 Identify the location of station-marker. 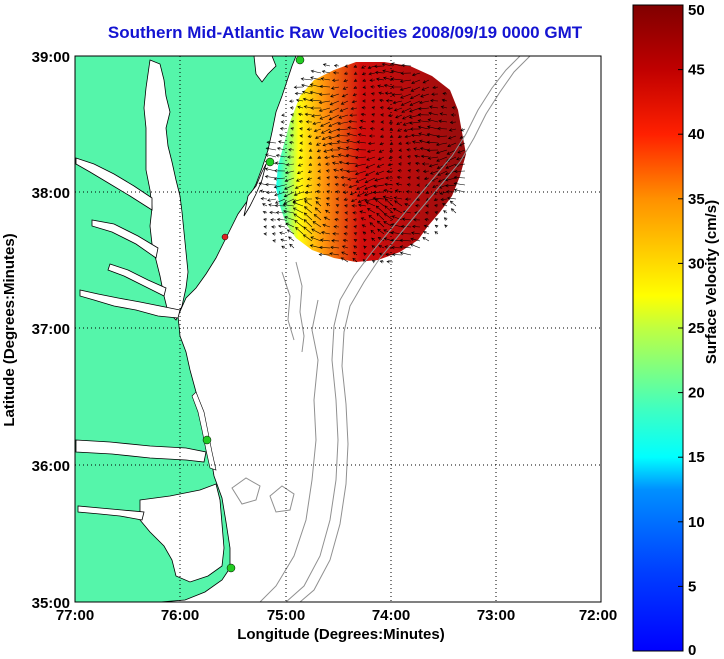
(300, 60).